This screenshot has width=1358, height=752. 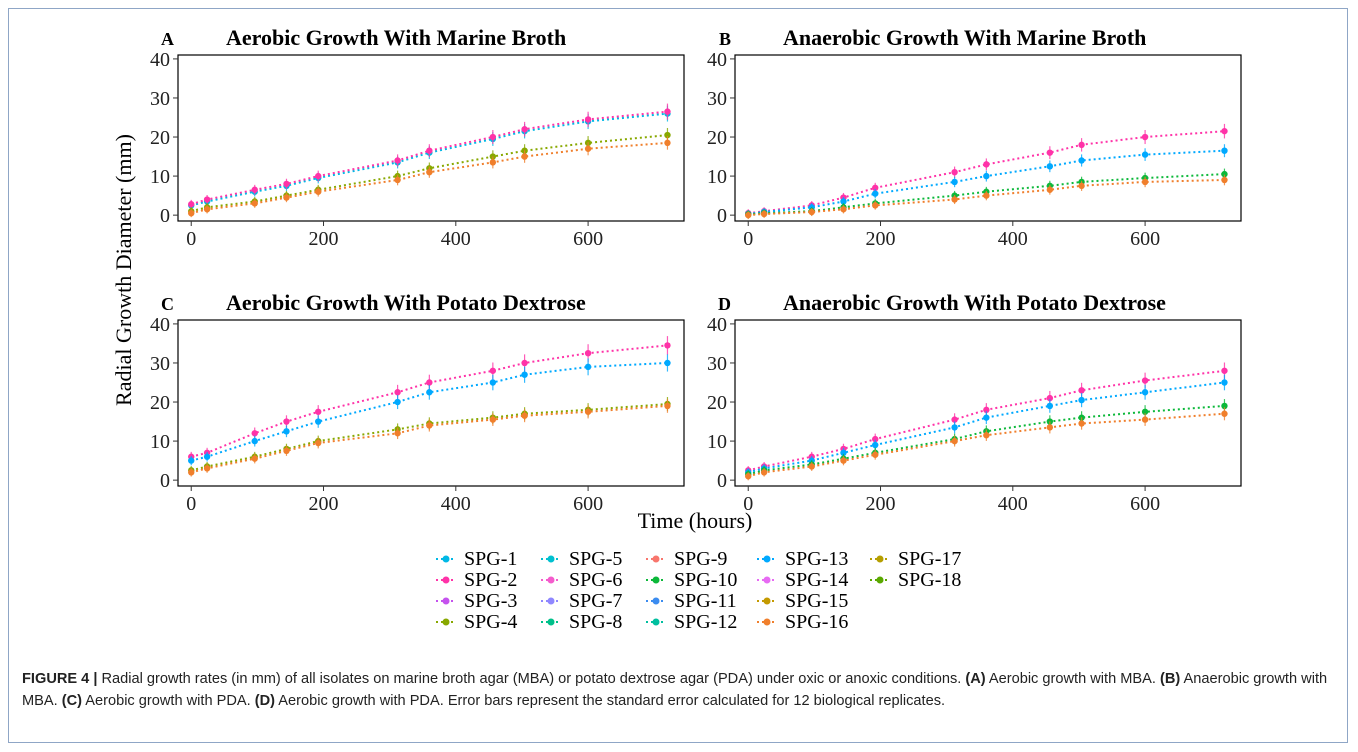 I want to click on legend-label: SPG-10, so click(x=705, y=580).